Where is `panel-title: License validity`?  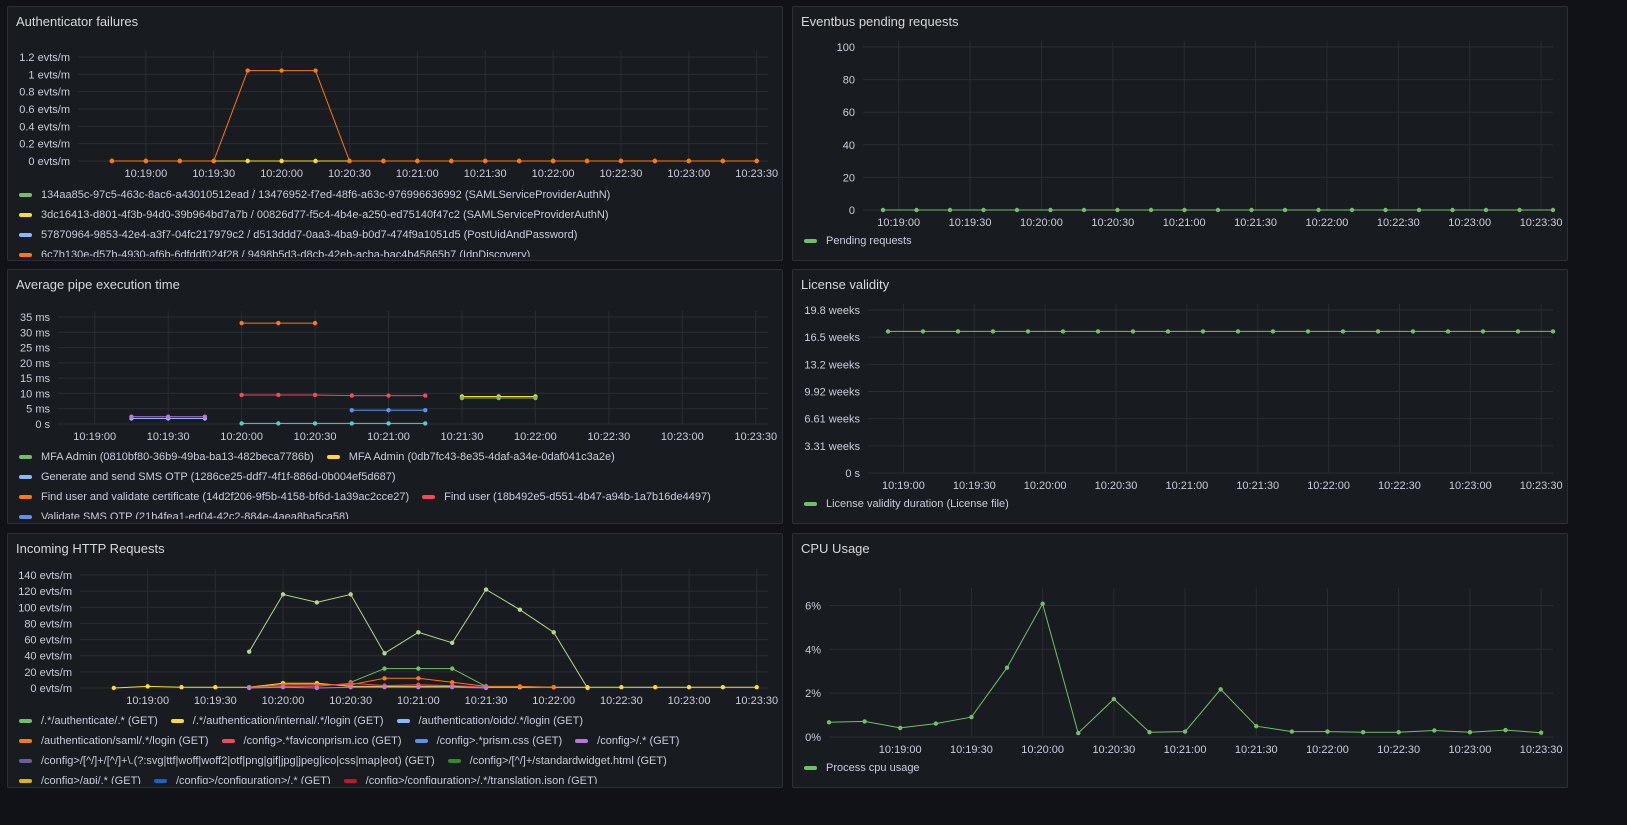
panel-title: License validity is located at coordinates (845, 284).